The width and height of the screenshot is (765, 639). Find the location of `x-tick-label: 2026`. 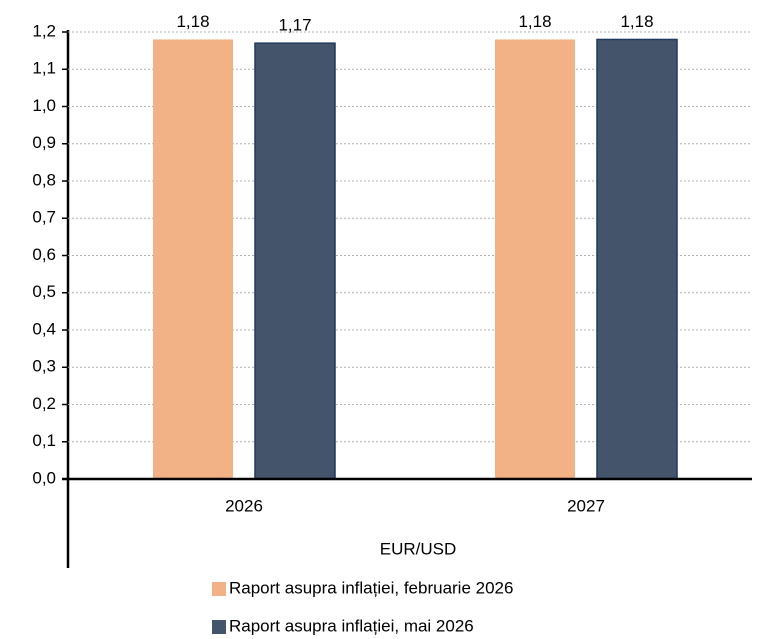

x-tick-label: 2026 is located at coordinates (244, 505).